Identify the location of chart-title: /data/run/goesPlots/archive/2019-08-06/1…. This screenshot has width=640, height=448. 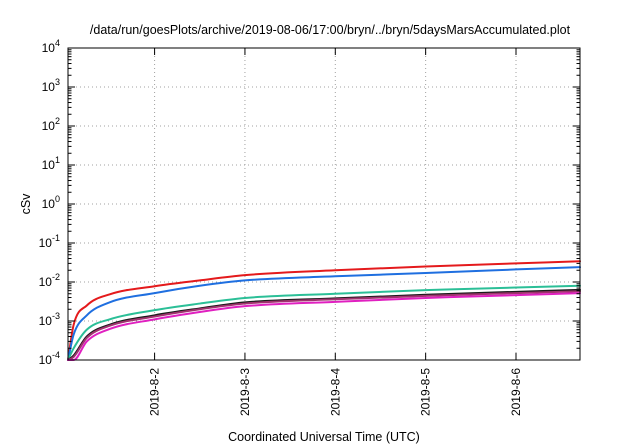
(330, 30).